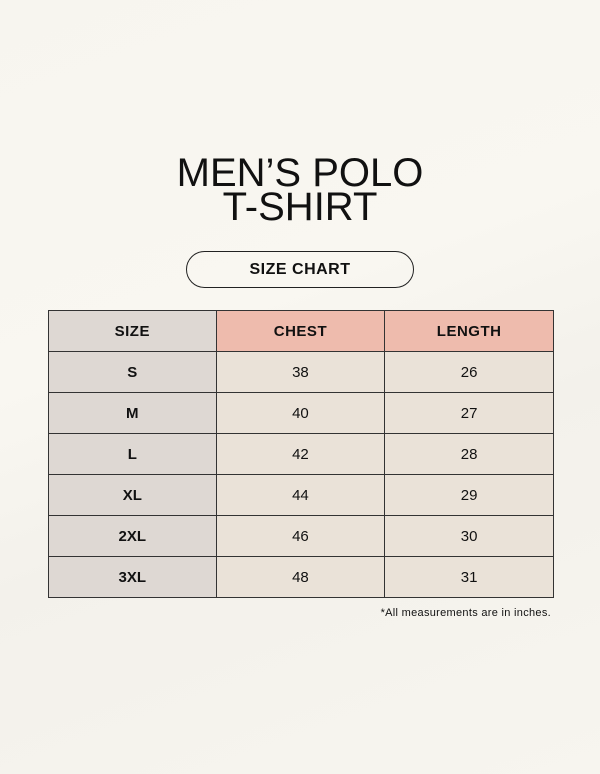 The height and width of the screenshot is (774, 600). I want to click on header-length: LENGTH, so click(469, 331).